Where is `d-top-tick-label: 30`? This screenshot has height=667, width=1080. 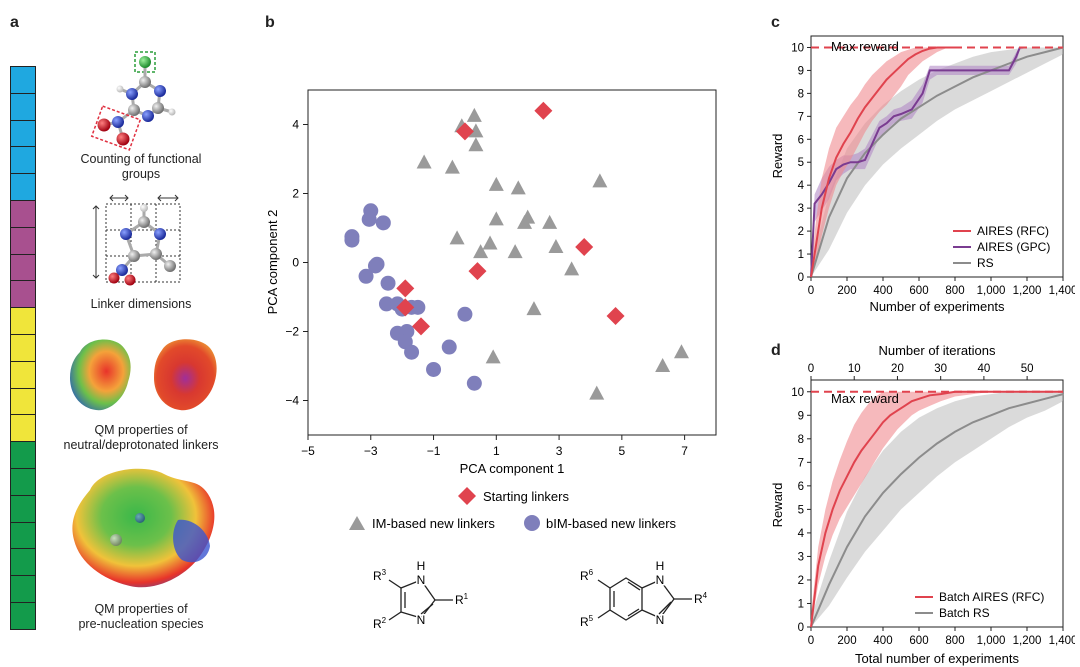 d-top-tick-label: 30 is located at coordinates (940, 369).